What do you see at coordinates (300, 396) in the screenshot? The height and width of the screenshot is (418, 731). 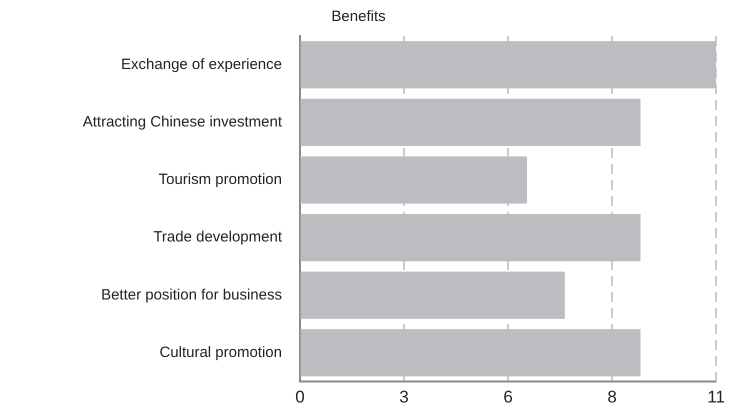 I see `x-tick-label: 0` at bounding box center [300, 396].